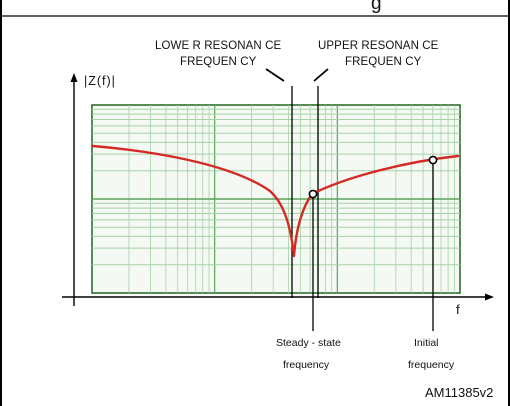  What do you see at coordinates (383, 62) in the screenshot?
I see `upper-resonance-label-line2: FREQUEN CY` at bounding box center [383, 62].